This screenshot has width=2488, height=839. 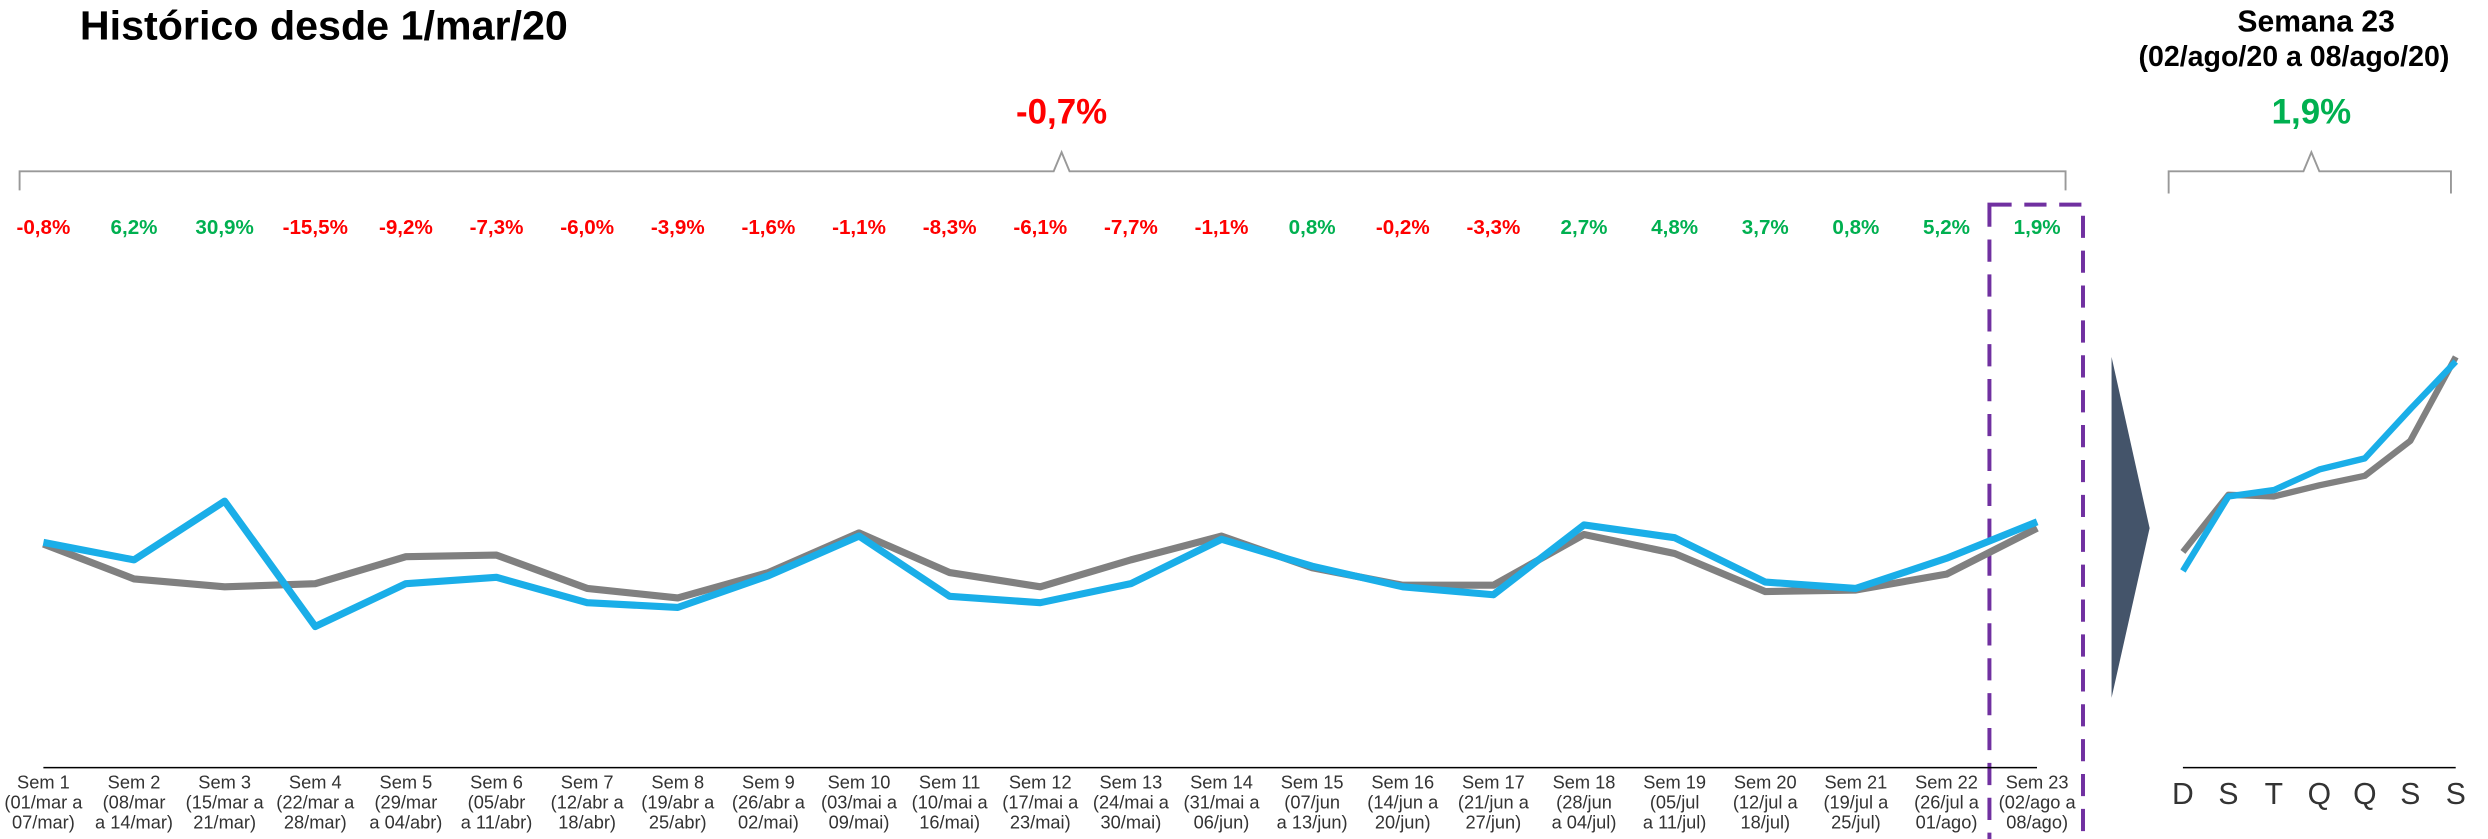 I want to click on x-tick-label: Sem 21 (19/jul a 25/jul), so click(x=1856, y=801).